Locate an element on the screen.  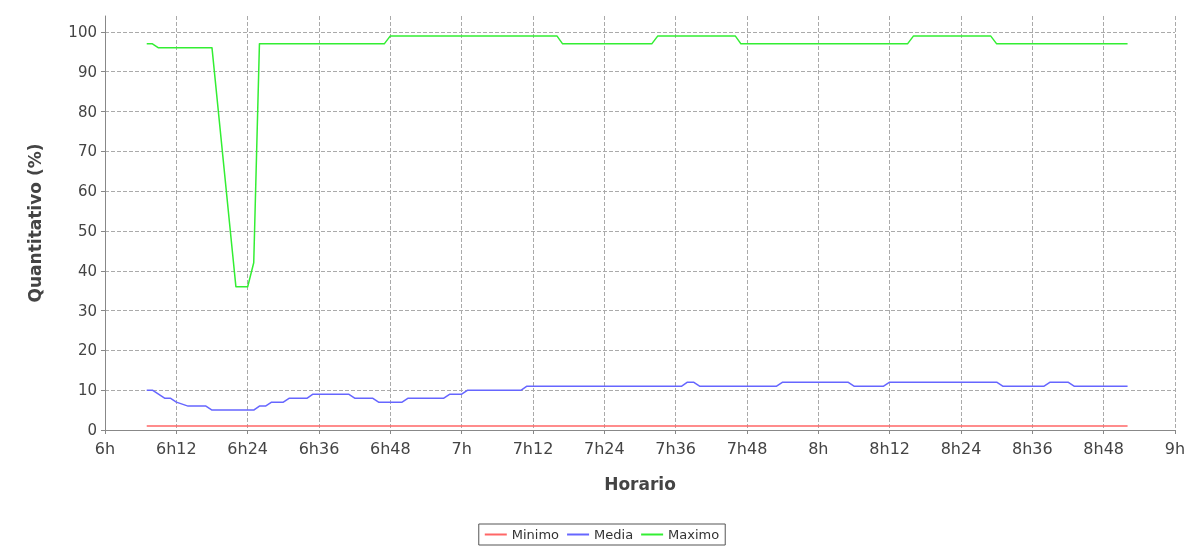
x-tick-label: 8h36 is located at coordinates (1032, 448).